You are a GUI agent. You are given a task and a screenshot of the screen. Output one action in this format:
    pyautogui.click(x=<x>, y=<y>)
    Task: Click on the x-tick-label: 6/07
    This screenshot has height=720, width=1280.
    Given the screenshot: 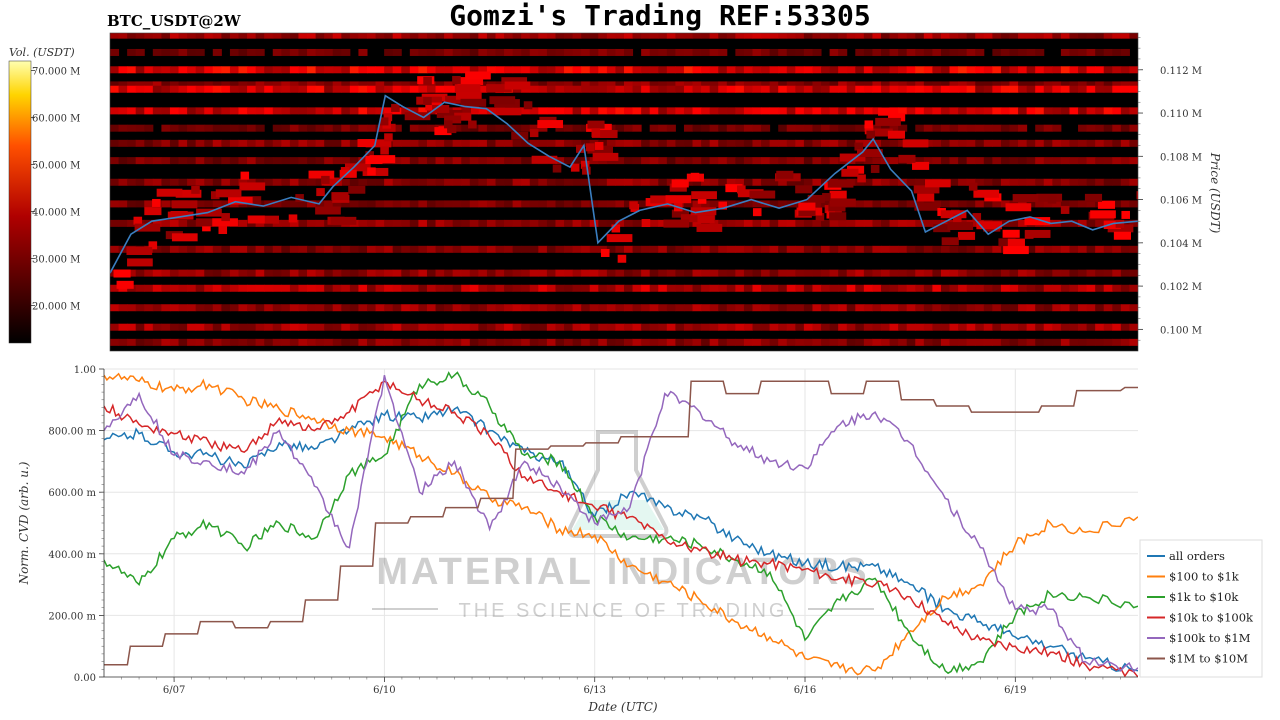 What is the action you would take?
    pyautogui.click(x=174, y=690)
    